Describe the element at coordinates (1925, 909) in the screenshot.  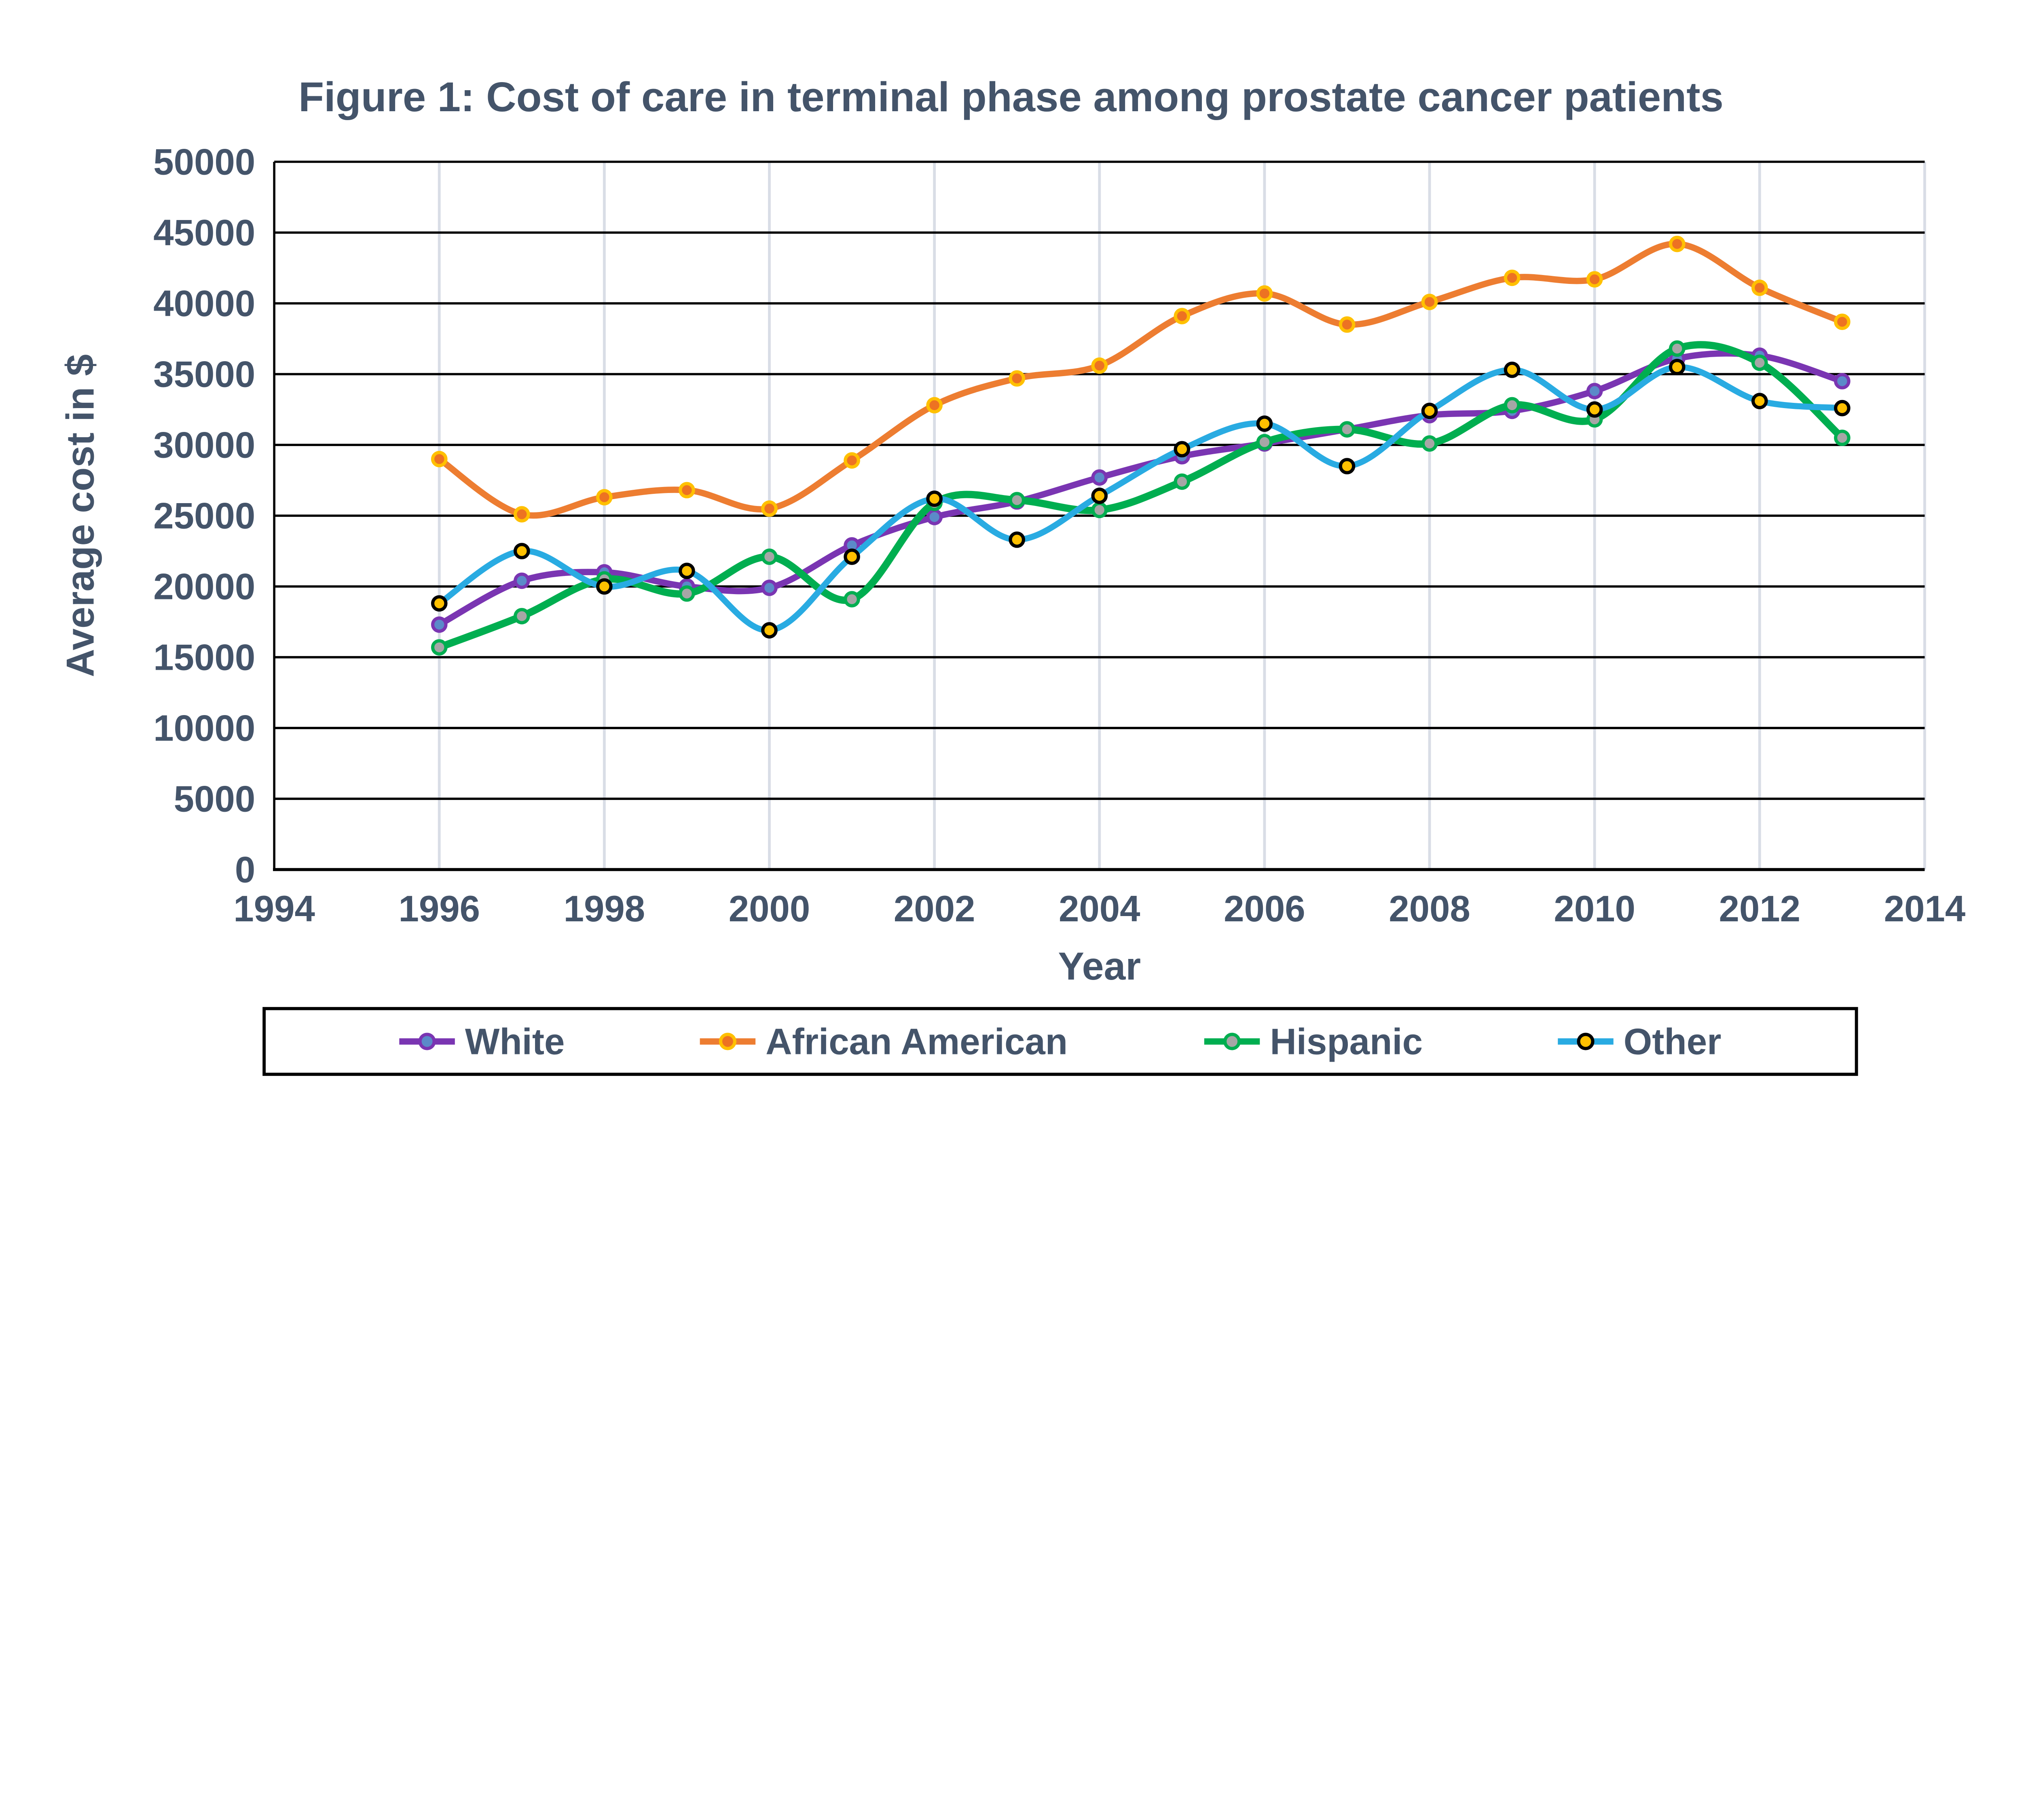
I see `x-tick-label: 2014` at that location.